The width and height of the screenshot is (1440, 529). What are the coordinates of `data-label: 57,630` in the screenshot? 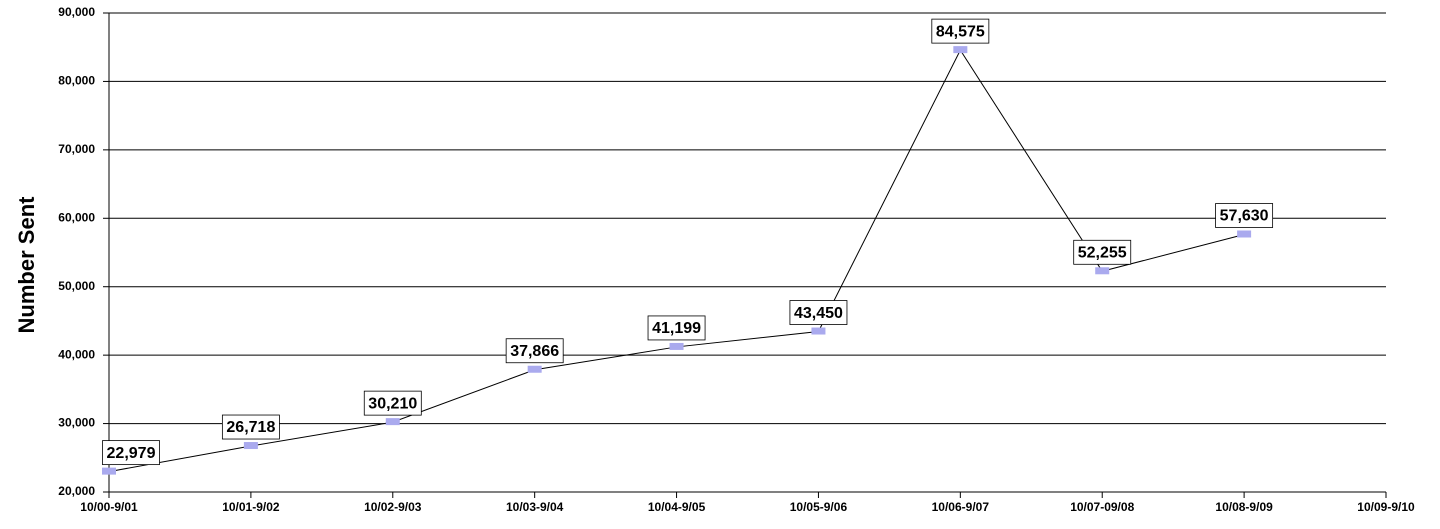 It's located at (1244, 216).